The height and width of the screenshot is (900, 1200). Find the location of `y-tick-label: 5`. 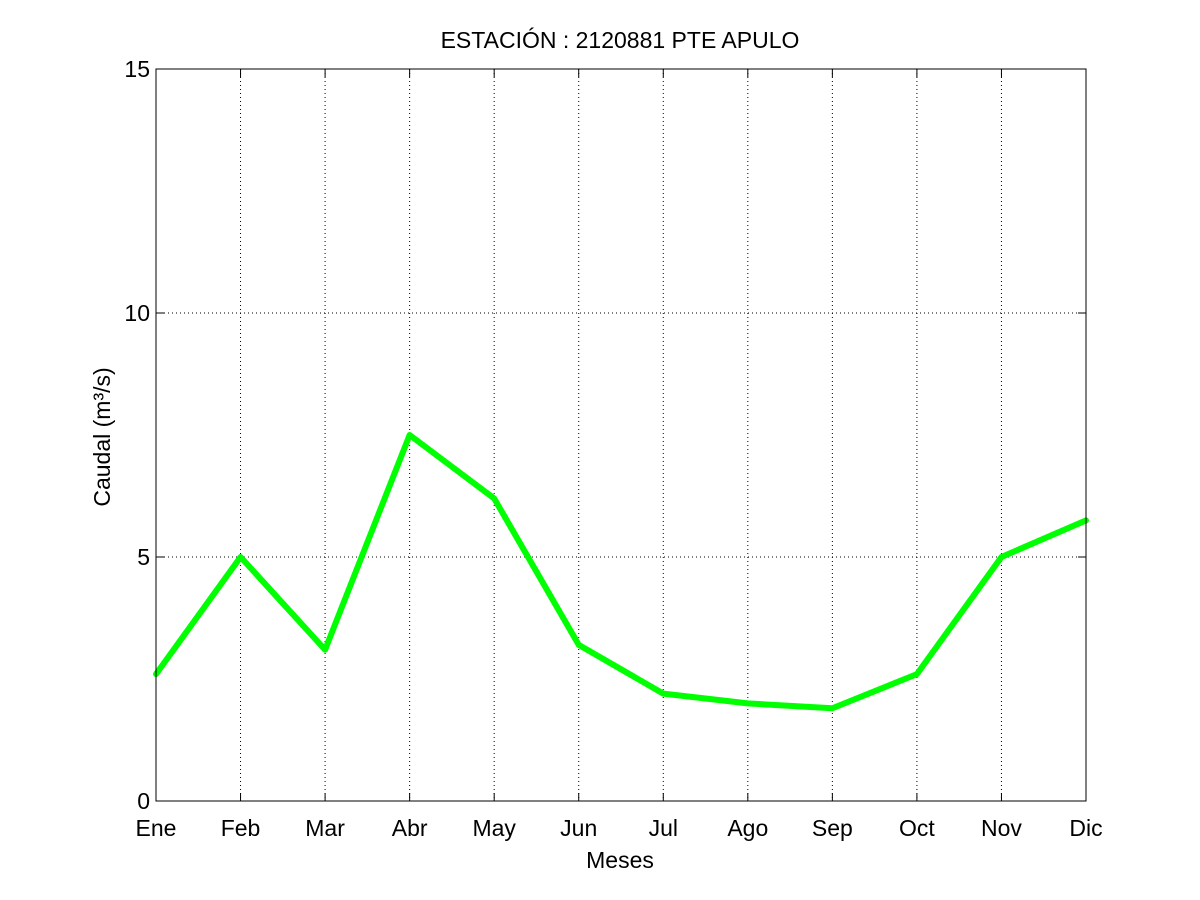

y-tick-label: 5 is located at coordinates (143, 557).